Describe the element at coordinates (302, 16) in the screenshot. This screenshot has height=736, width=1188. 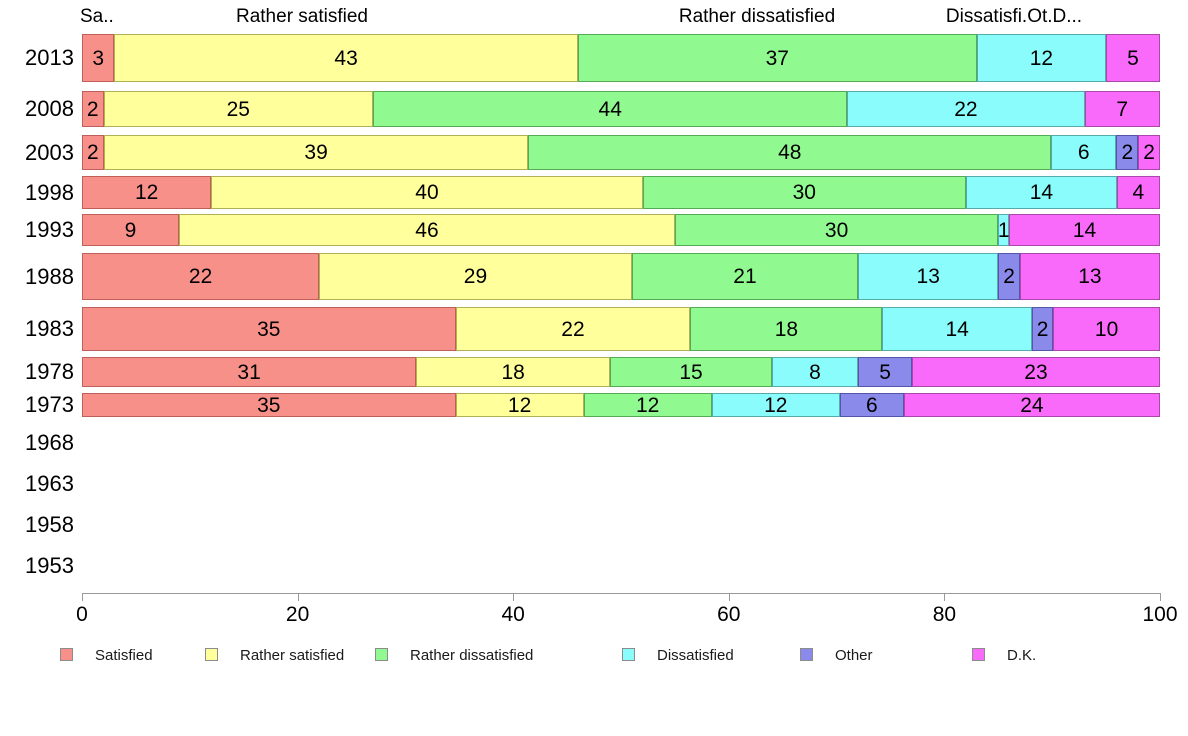
I see `column-header: Rather satisfied` at that location.